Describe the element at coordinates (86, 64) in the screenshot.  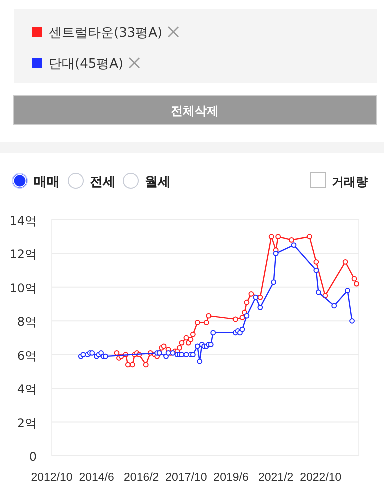
I see `legend-label: 단대(45평A)` at that location.